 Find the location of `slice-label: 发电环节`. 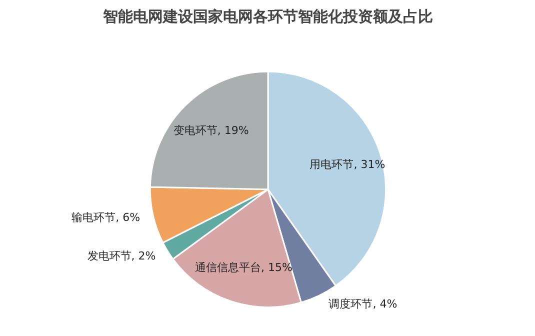

slice-label: 发电环节 is located at coordinates (109, 255).